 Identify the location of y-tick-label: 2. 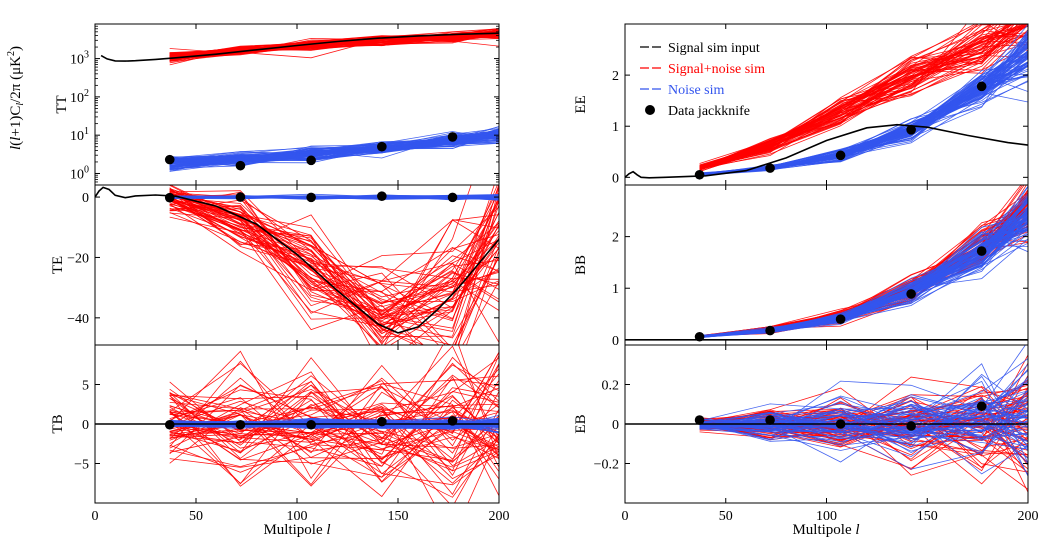
(615, 76).